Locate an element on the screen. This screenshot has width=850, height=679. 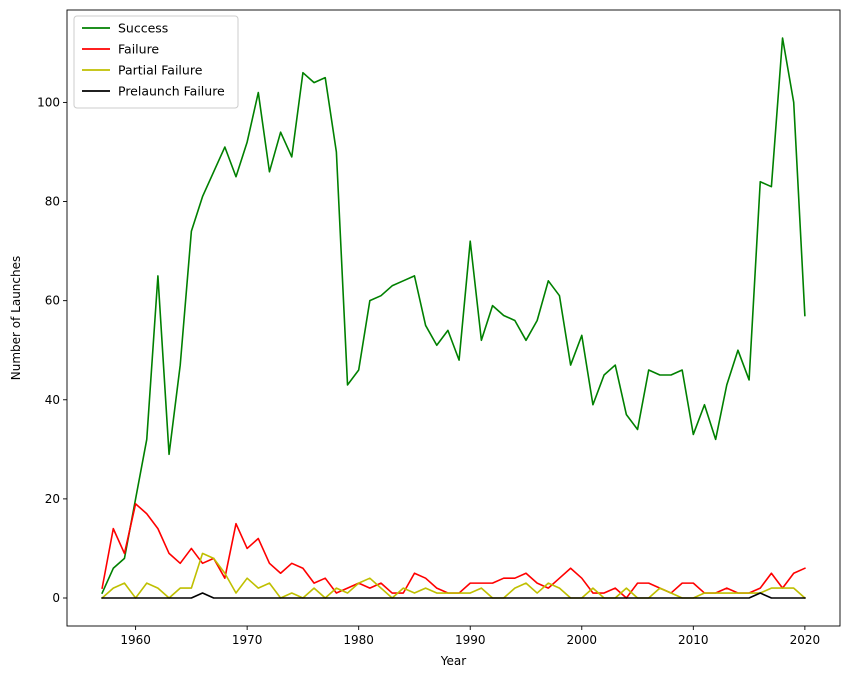
legend-label-prelaunch-failure: Prelaunch Failure is located at coordinates (171, 91).